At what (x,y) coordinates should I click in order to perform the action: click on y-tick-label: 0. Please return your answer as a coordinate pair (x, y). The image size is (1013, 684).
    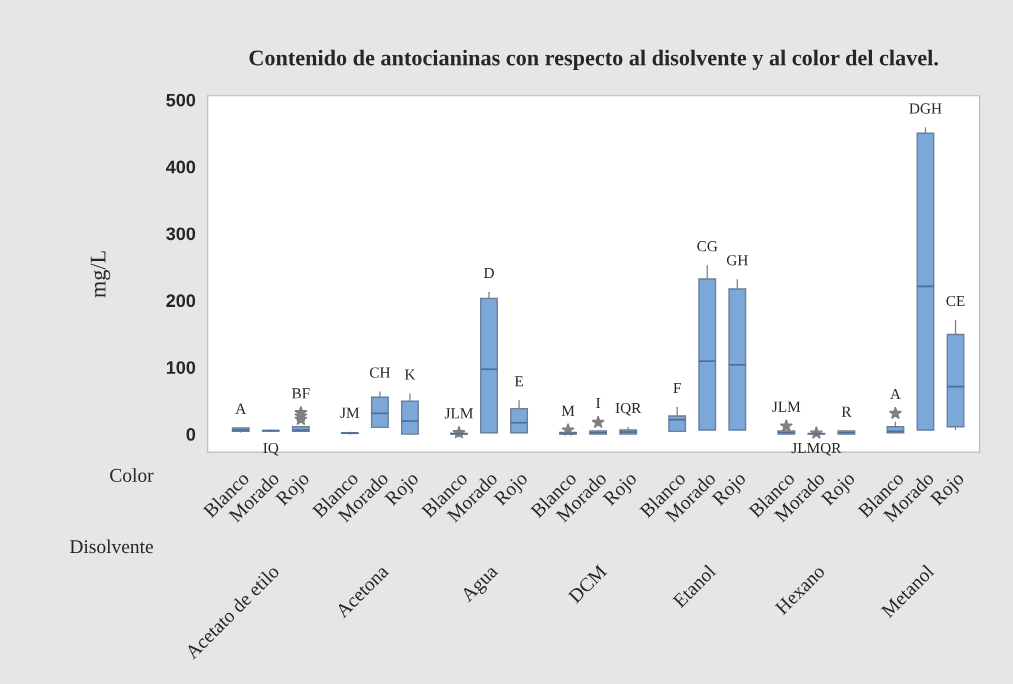
    Looking at the image, I should click on (191, 434).